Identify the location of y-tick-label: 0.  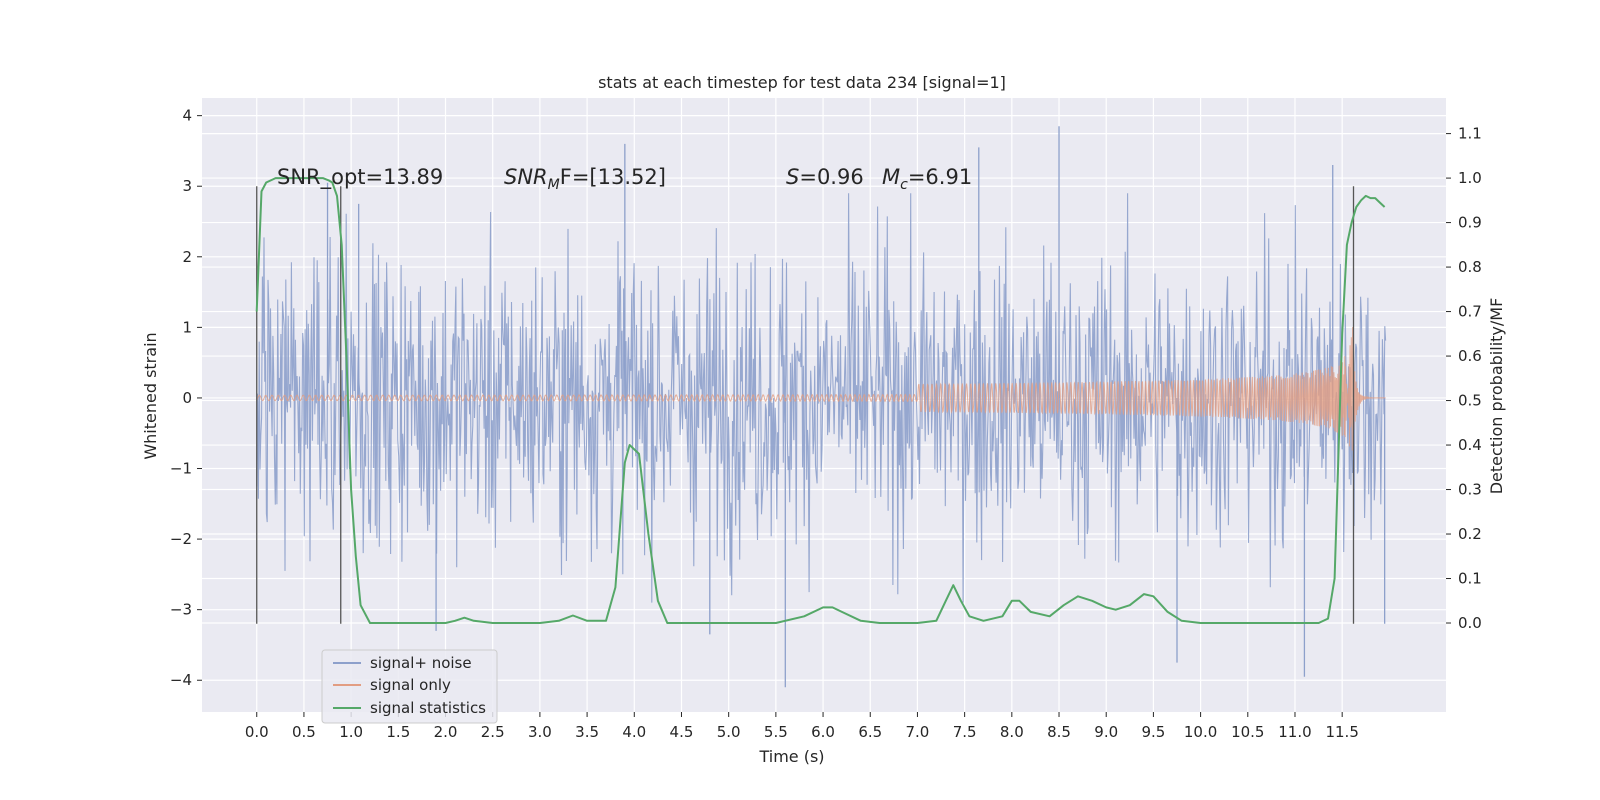
(187, 398).